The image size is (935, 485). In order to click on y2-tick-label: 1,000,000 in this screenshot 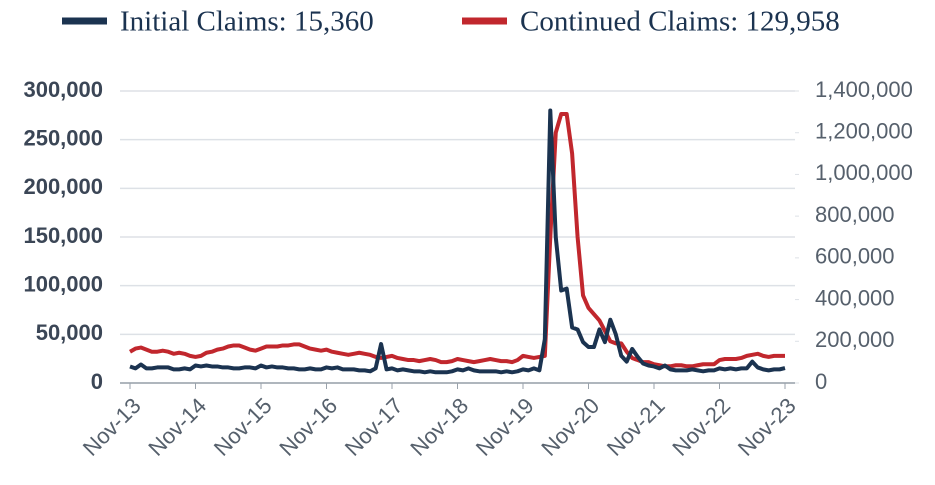, I will do `click(864, 172)`.